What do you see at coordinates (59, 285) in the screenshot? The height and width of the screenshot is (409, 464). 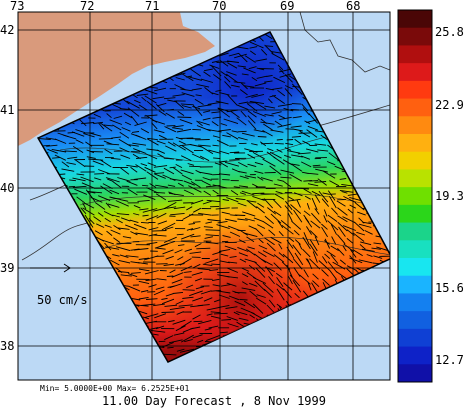 I see `scale-vector: 50 cm/s` at bounding box center [59, 285].